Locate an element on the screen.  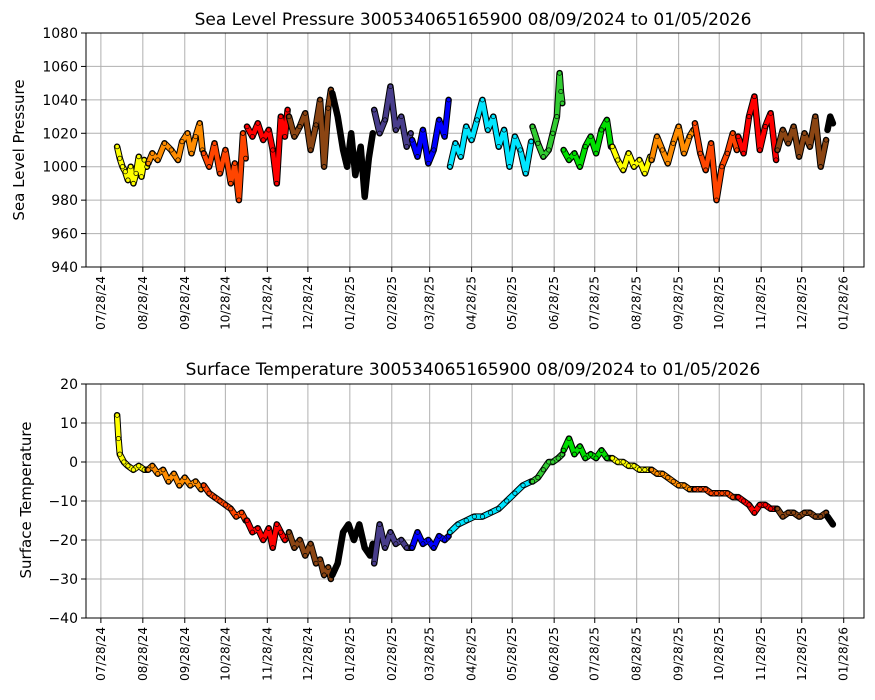
y-tick-label: −30 is located at coordinates (63, 580).